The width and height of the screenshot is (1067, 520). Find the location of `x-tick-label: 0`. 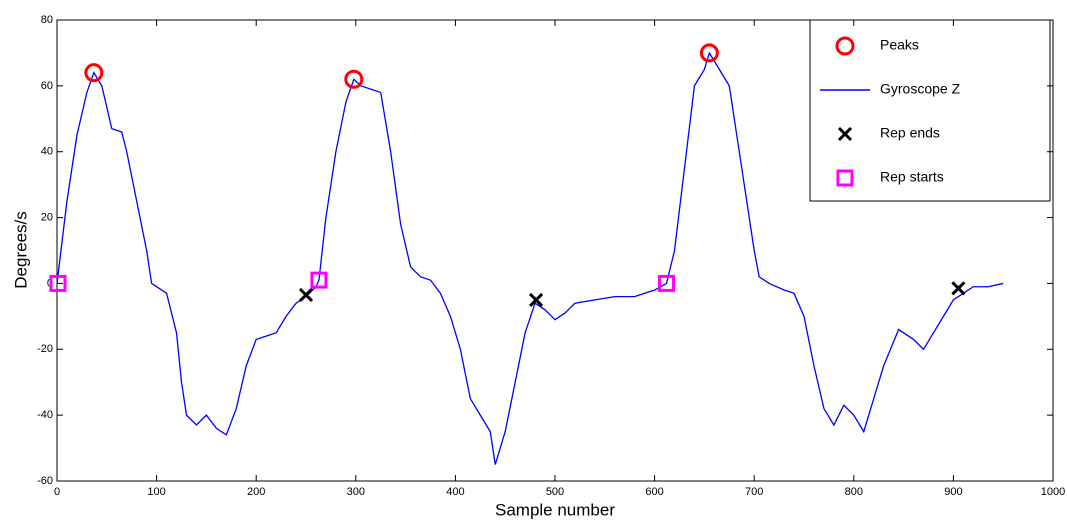

x-tick-label: 0 is located at coordinates (57, 492).